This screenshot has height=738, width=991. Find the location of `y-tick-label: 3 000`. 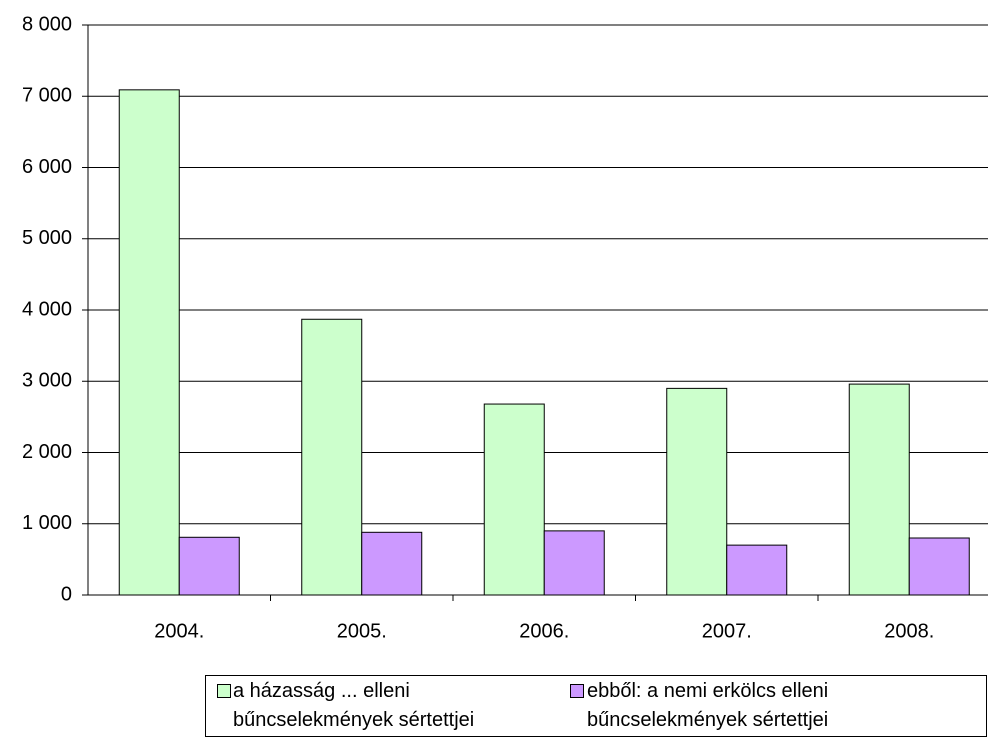

y-tick-label: 3 000 is located at coordinates (47, 381).